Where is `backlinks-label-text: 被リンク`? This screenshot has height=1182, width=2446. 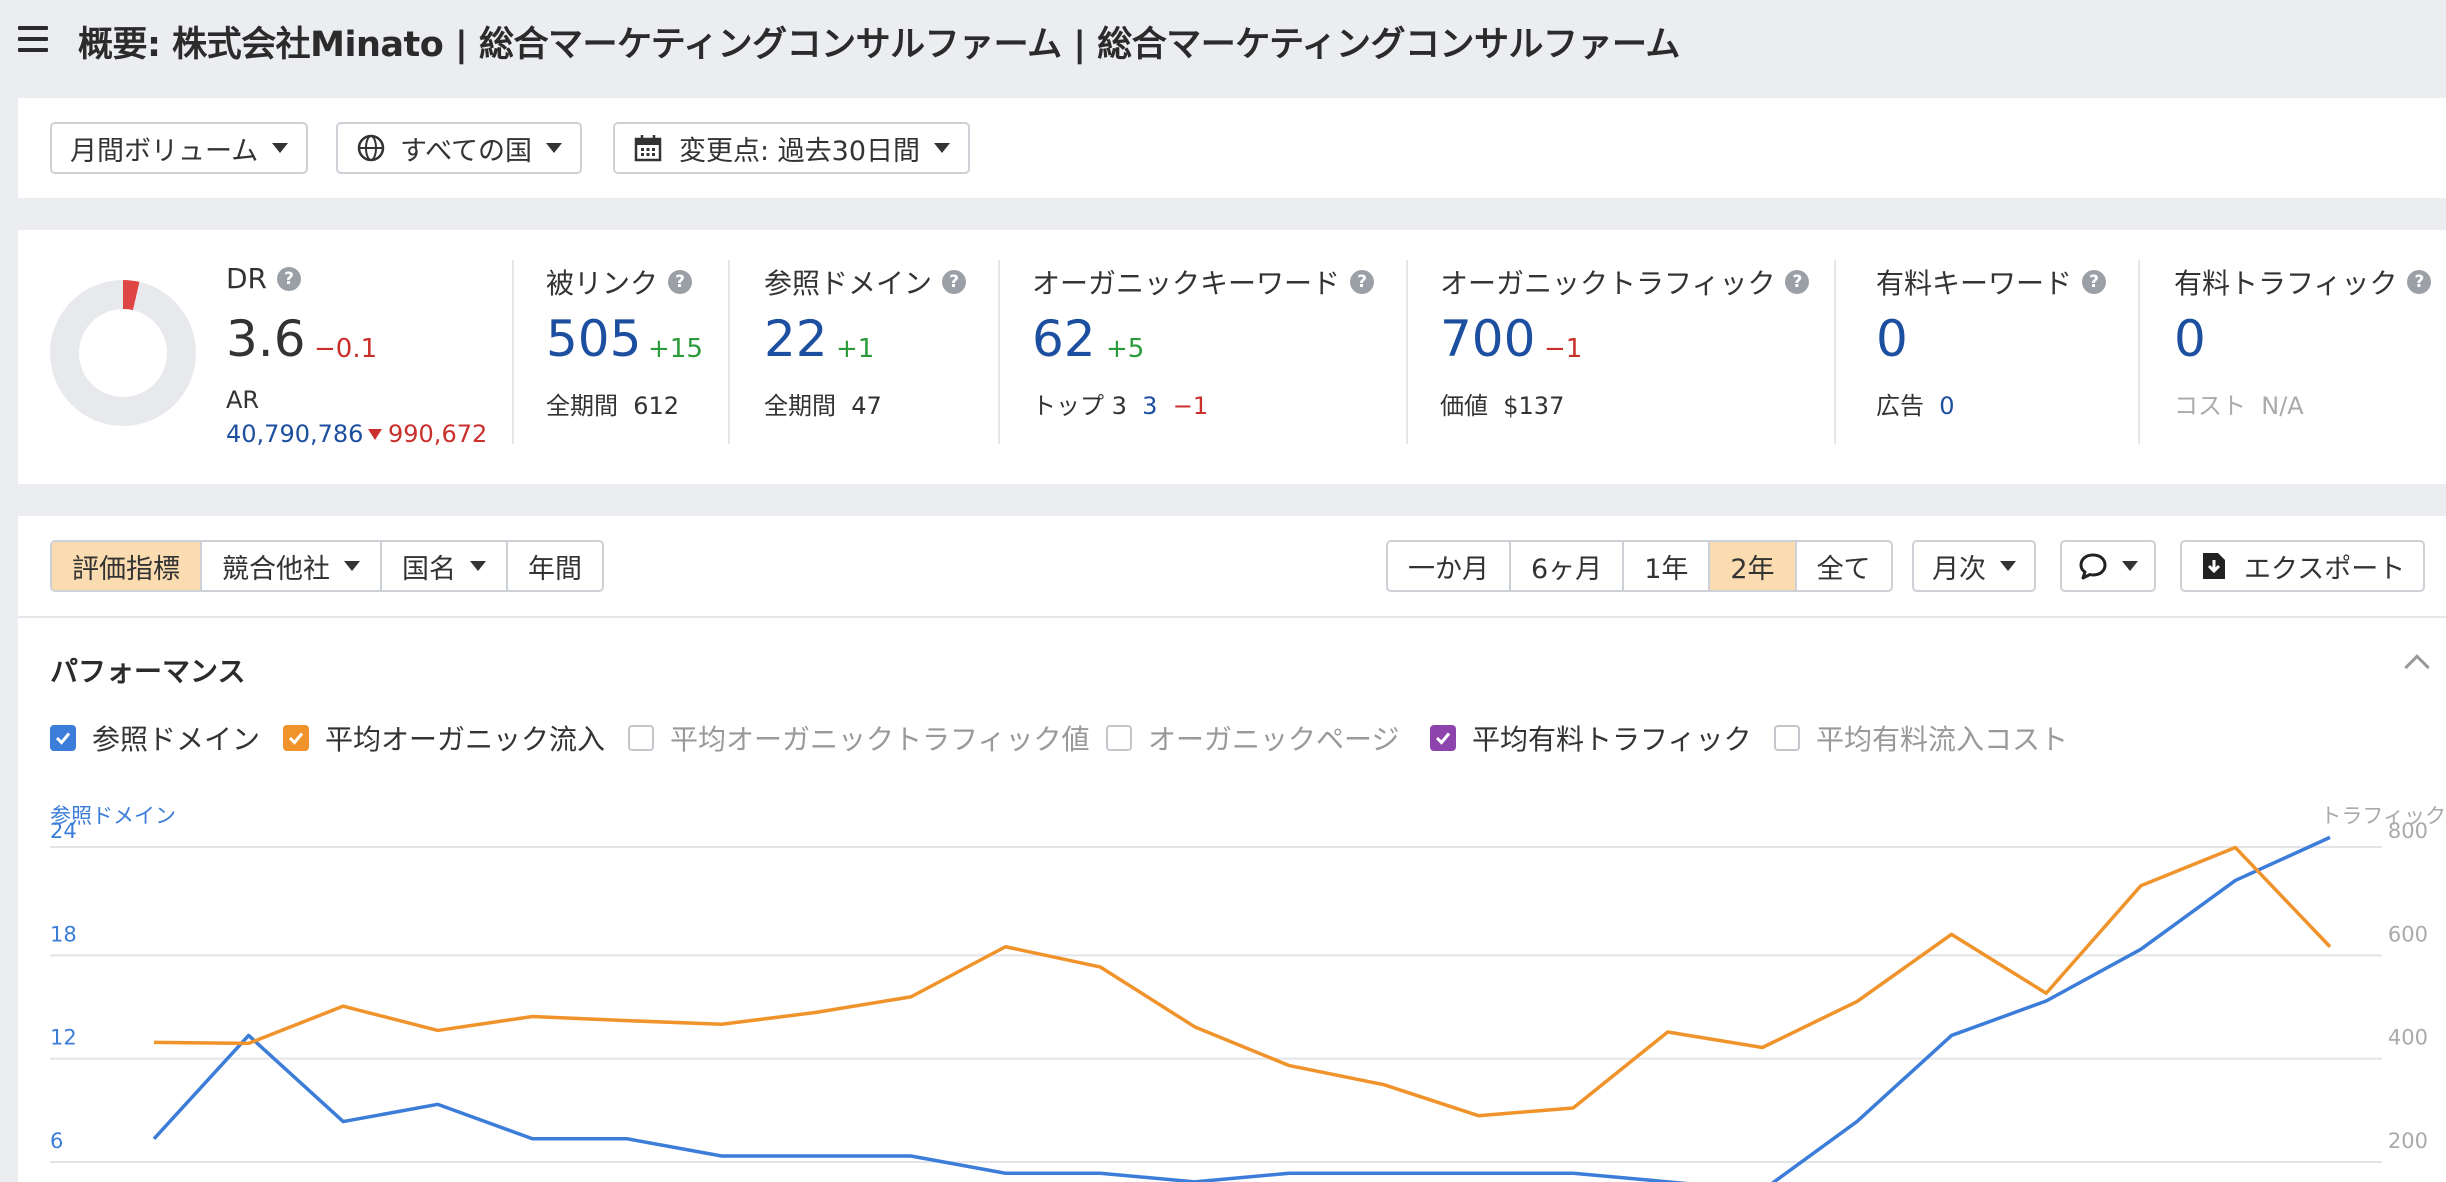 backlinks-label-text: 被リンク is located at coordinates (602, 283).